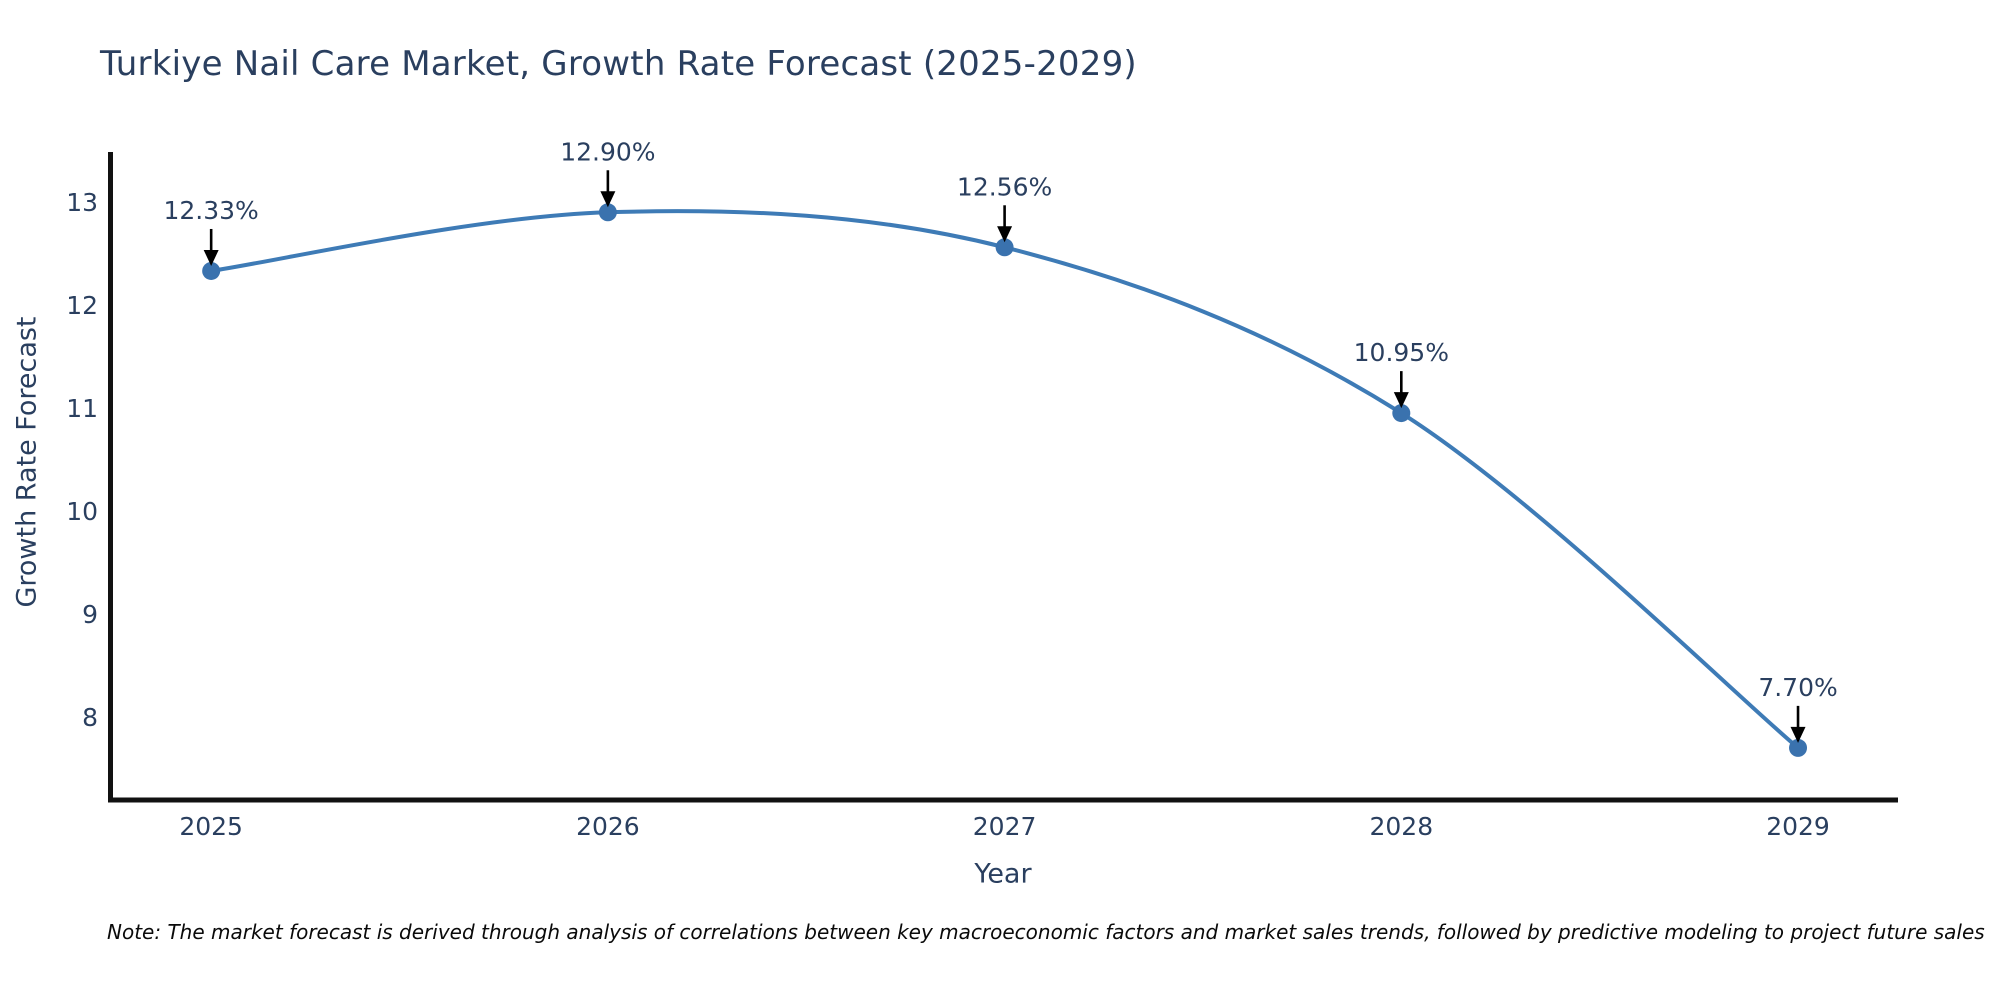  What do you see at coordinates (1401, 352) in the screenshot?
I see `point-value-label: 10.95%` at bounding box center [1401, 352].